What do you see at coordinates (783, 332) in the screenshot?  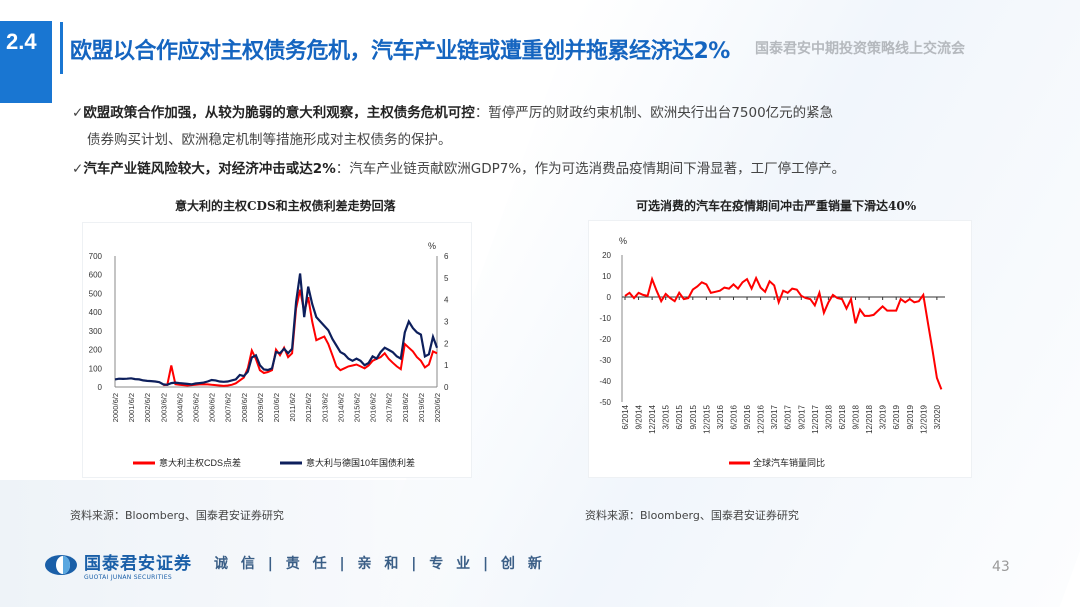 I see `series-line-auto-sales` at bounding box center [783, 332].